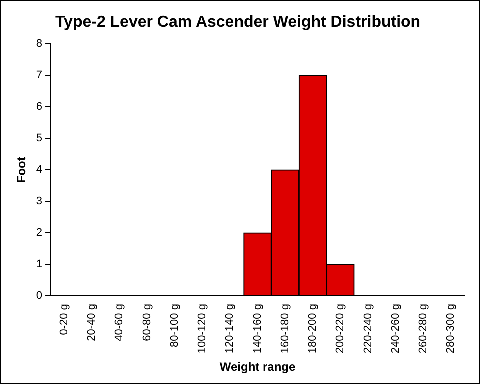  Describe the element at coordinates (39, 138) in the screenshot. I see `y-tick-label: 5` at that location.